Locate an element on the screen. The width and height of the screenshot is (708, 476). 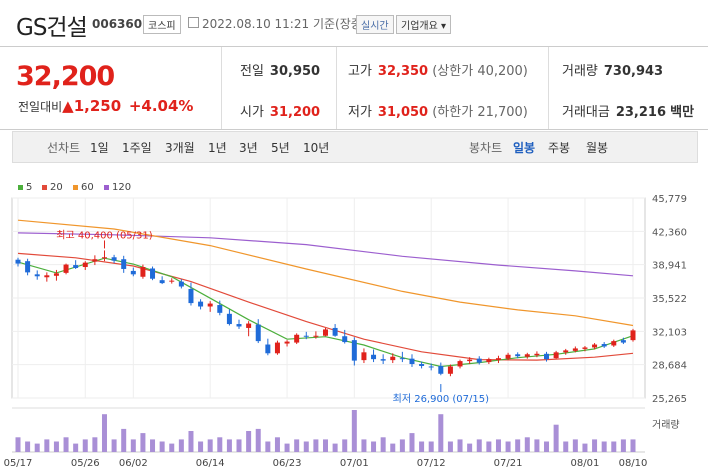
open-price: 시가 31,200 is located at coordinates (280, 110).